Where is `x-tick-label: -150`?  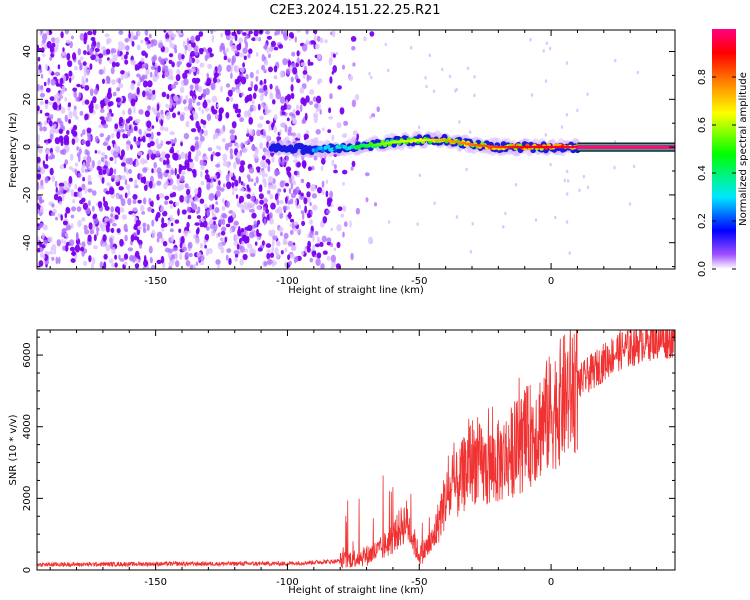
x-tick-label: -150 is located at coordinates (155, 582).